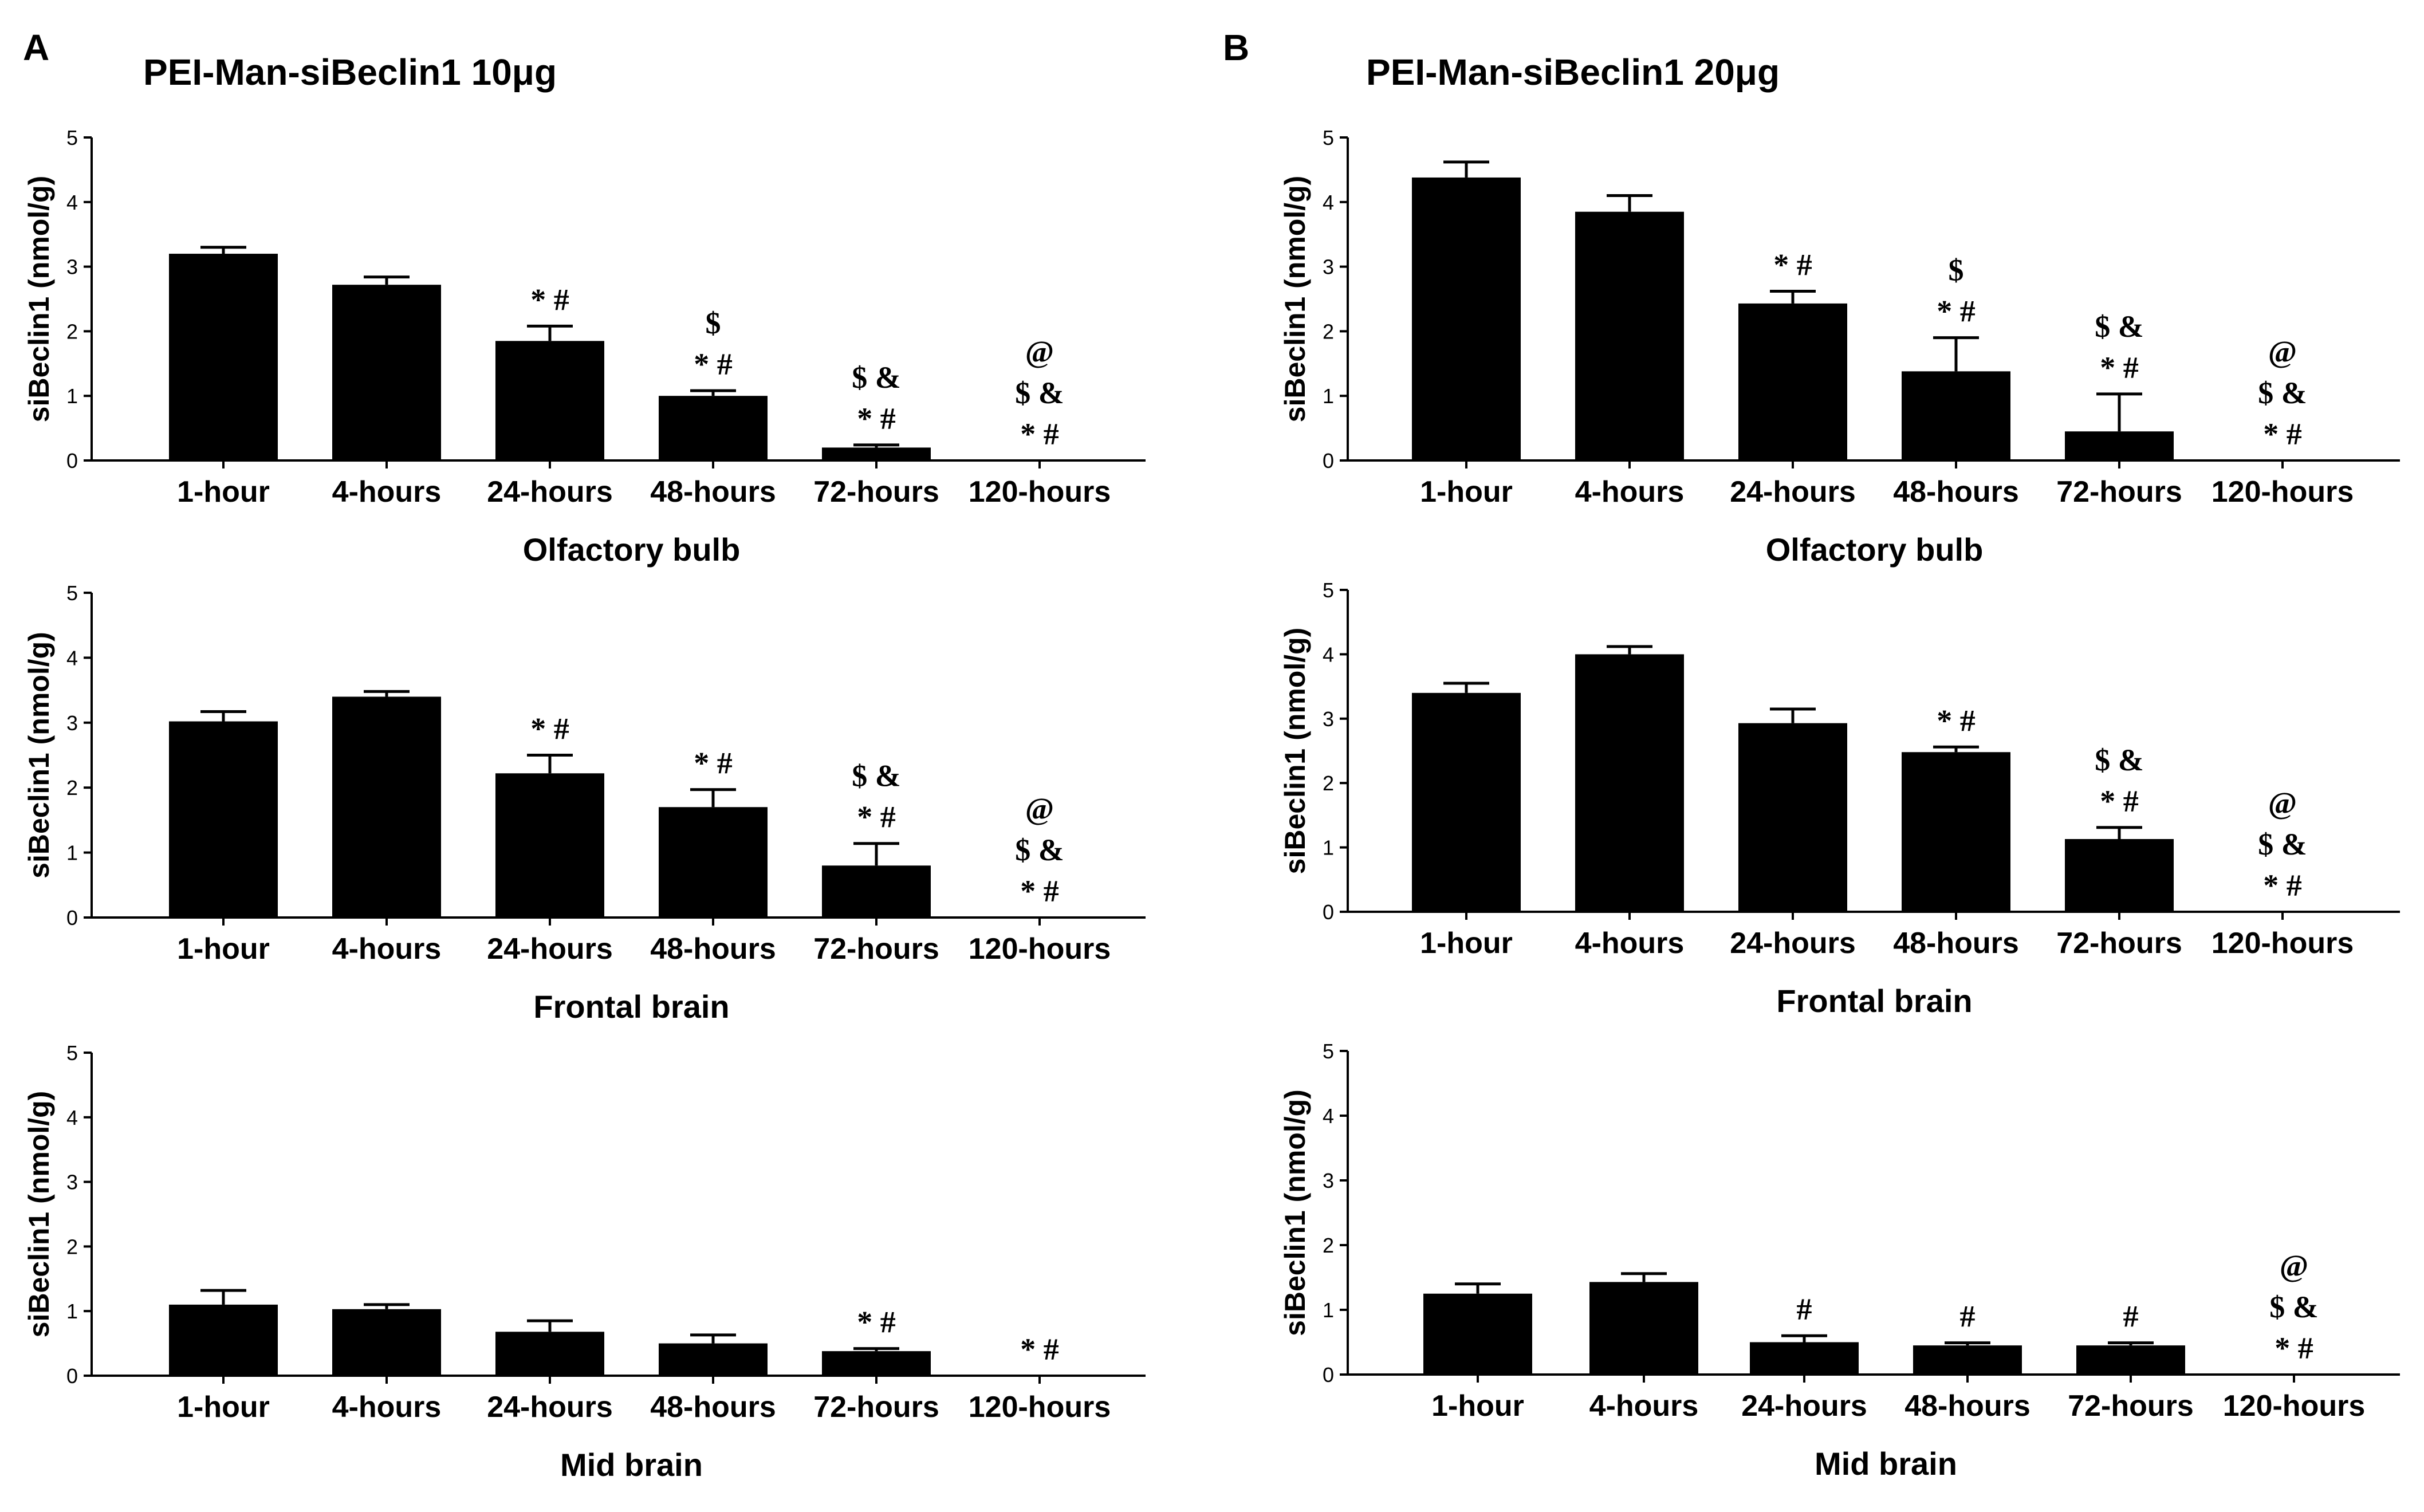  What do you see at coordinates (1236, 47) in the screenshot?
I see `panel-letter-b: B` at bounding box center [1236, 47].